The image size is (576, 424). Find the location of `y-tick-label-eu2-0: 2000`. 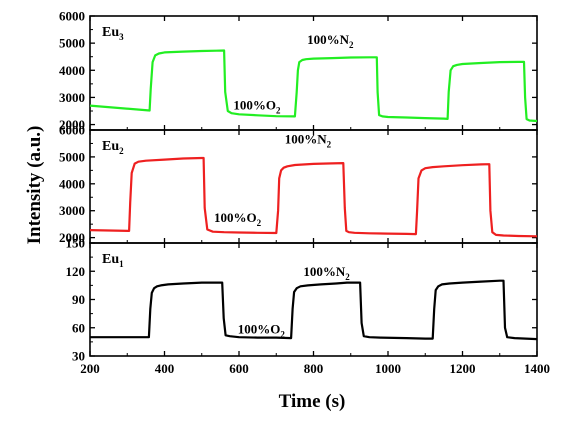

y-tick-label-eu2-0: 2000 is located at coordinates (72, 237).